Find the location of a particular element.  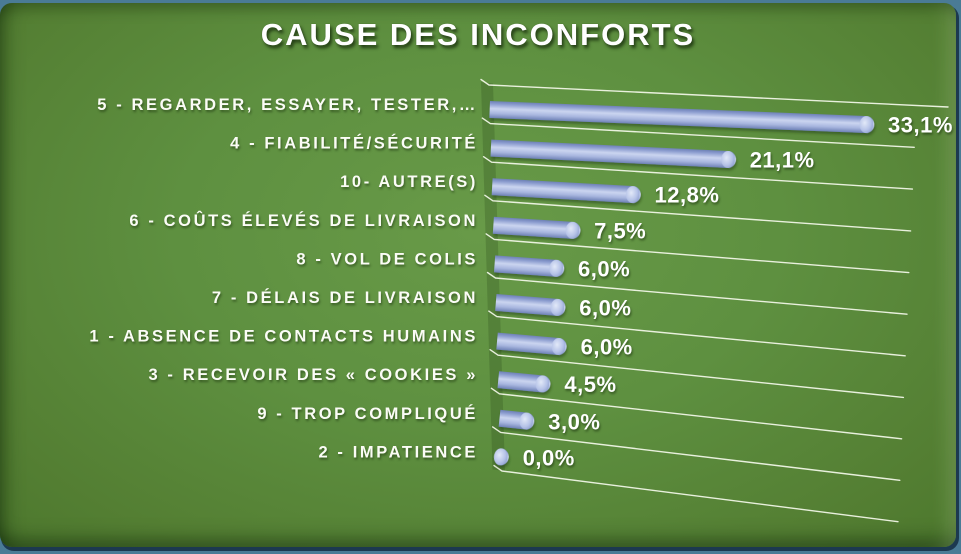

category-label: 4 - FIABILITÉ/SÉCURITÉ is located at coordinates (354, 143).